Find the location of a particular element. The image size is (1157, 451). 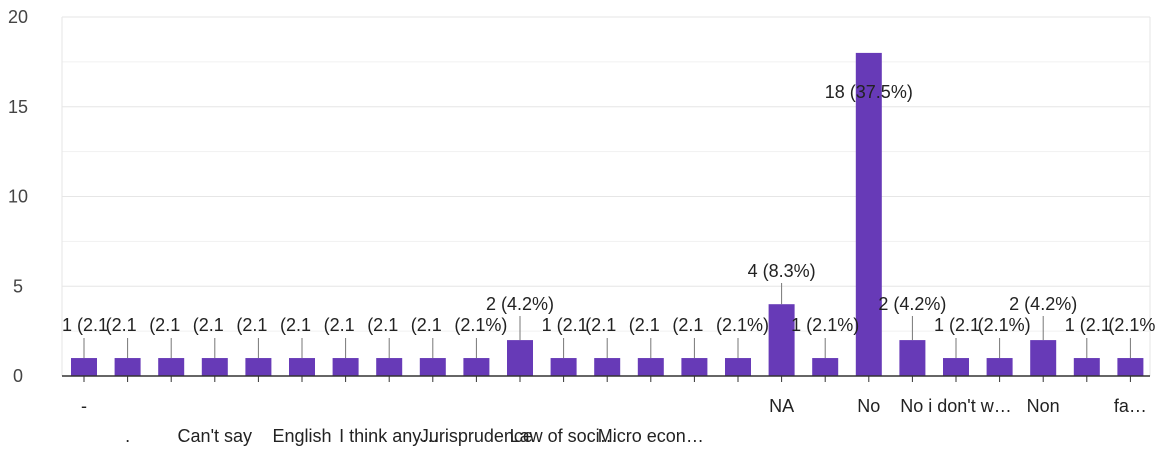

y-tick-label: 20 is located at coordinates (18, 17).